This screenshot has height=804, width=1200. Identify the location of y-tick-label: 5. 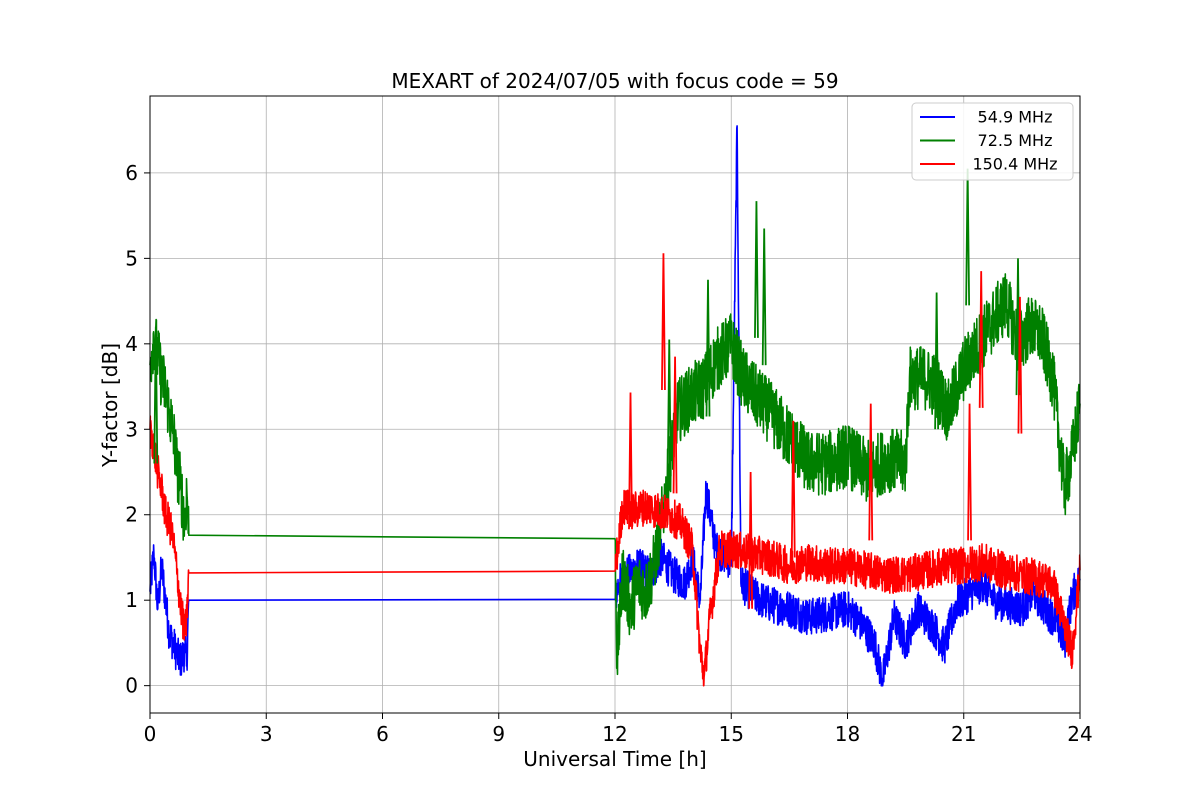
(131, 258).